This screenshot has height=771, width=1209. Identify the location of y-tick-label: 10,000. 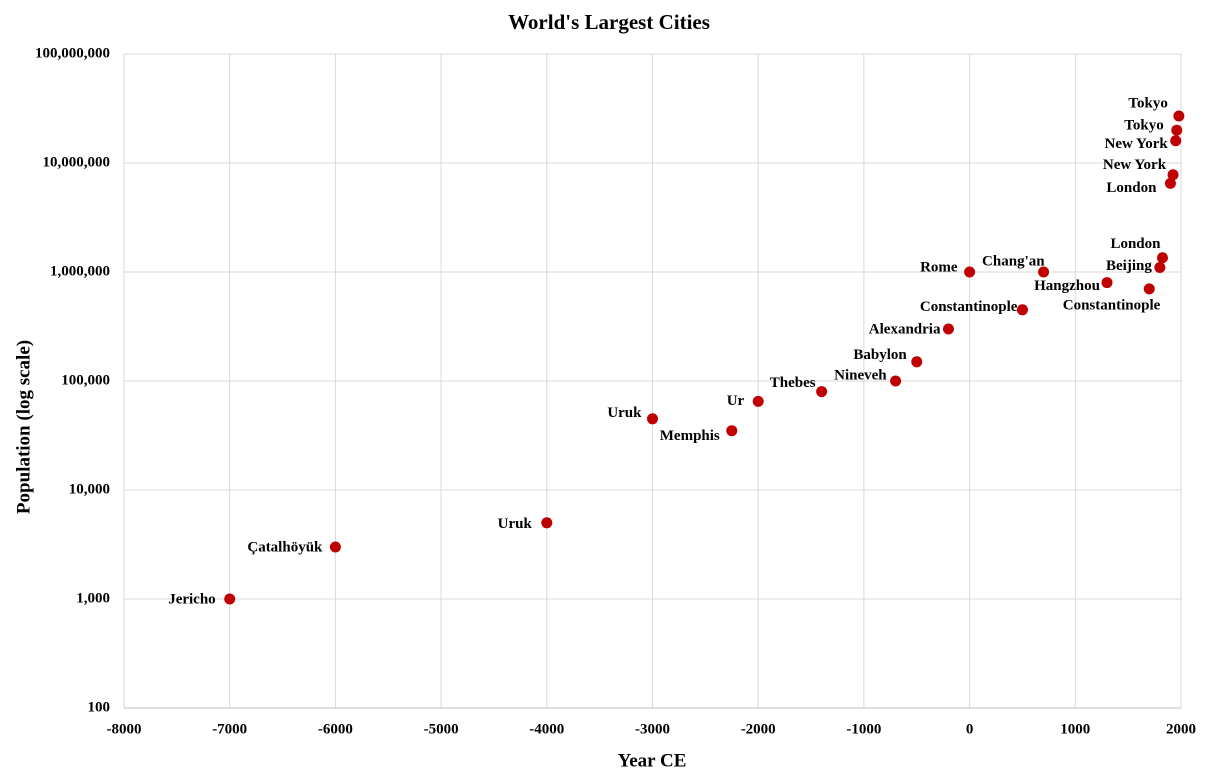
(89, 489).